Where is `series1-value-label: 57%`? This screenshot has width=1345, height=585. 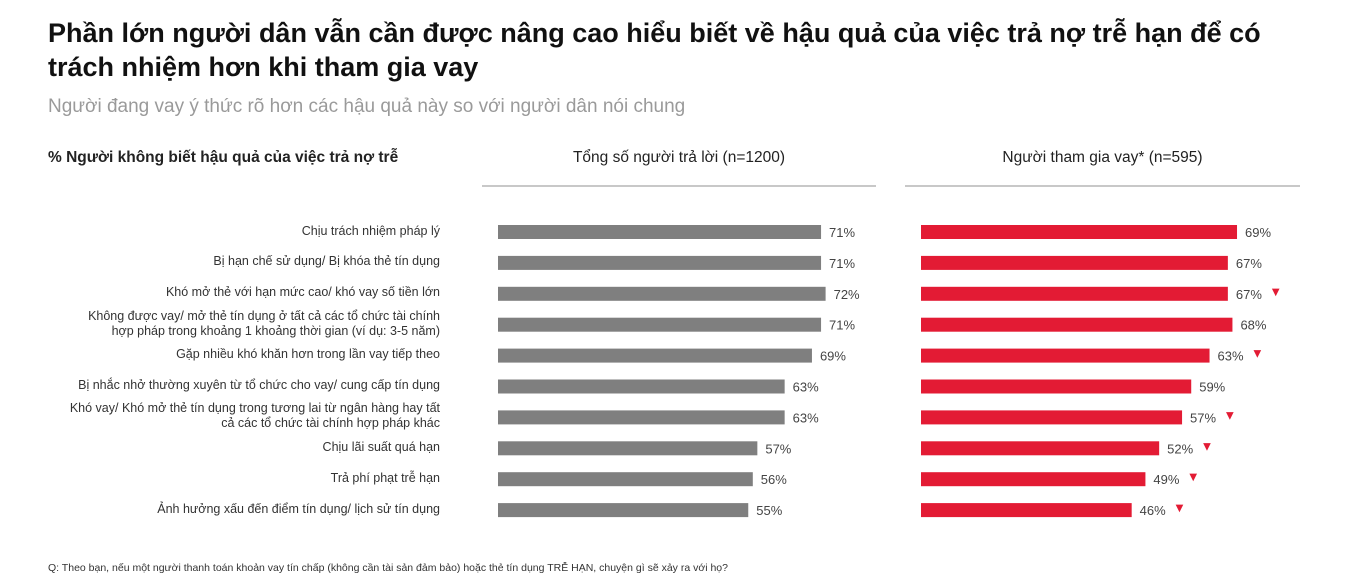
series1-value-label: 57% is located at coordinates (778, 448).